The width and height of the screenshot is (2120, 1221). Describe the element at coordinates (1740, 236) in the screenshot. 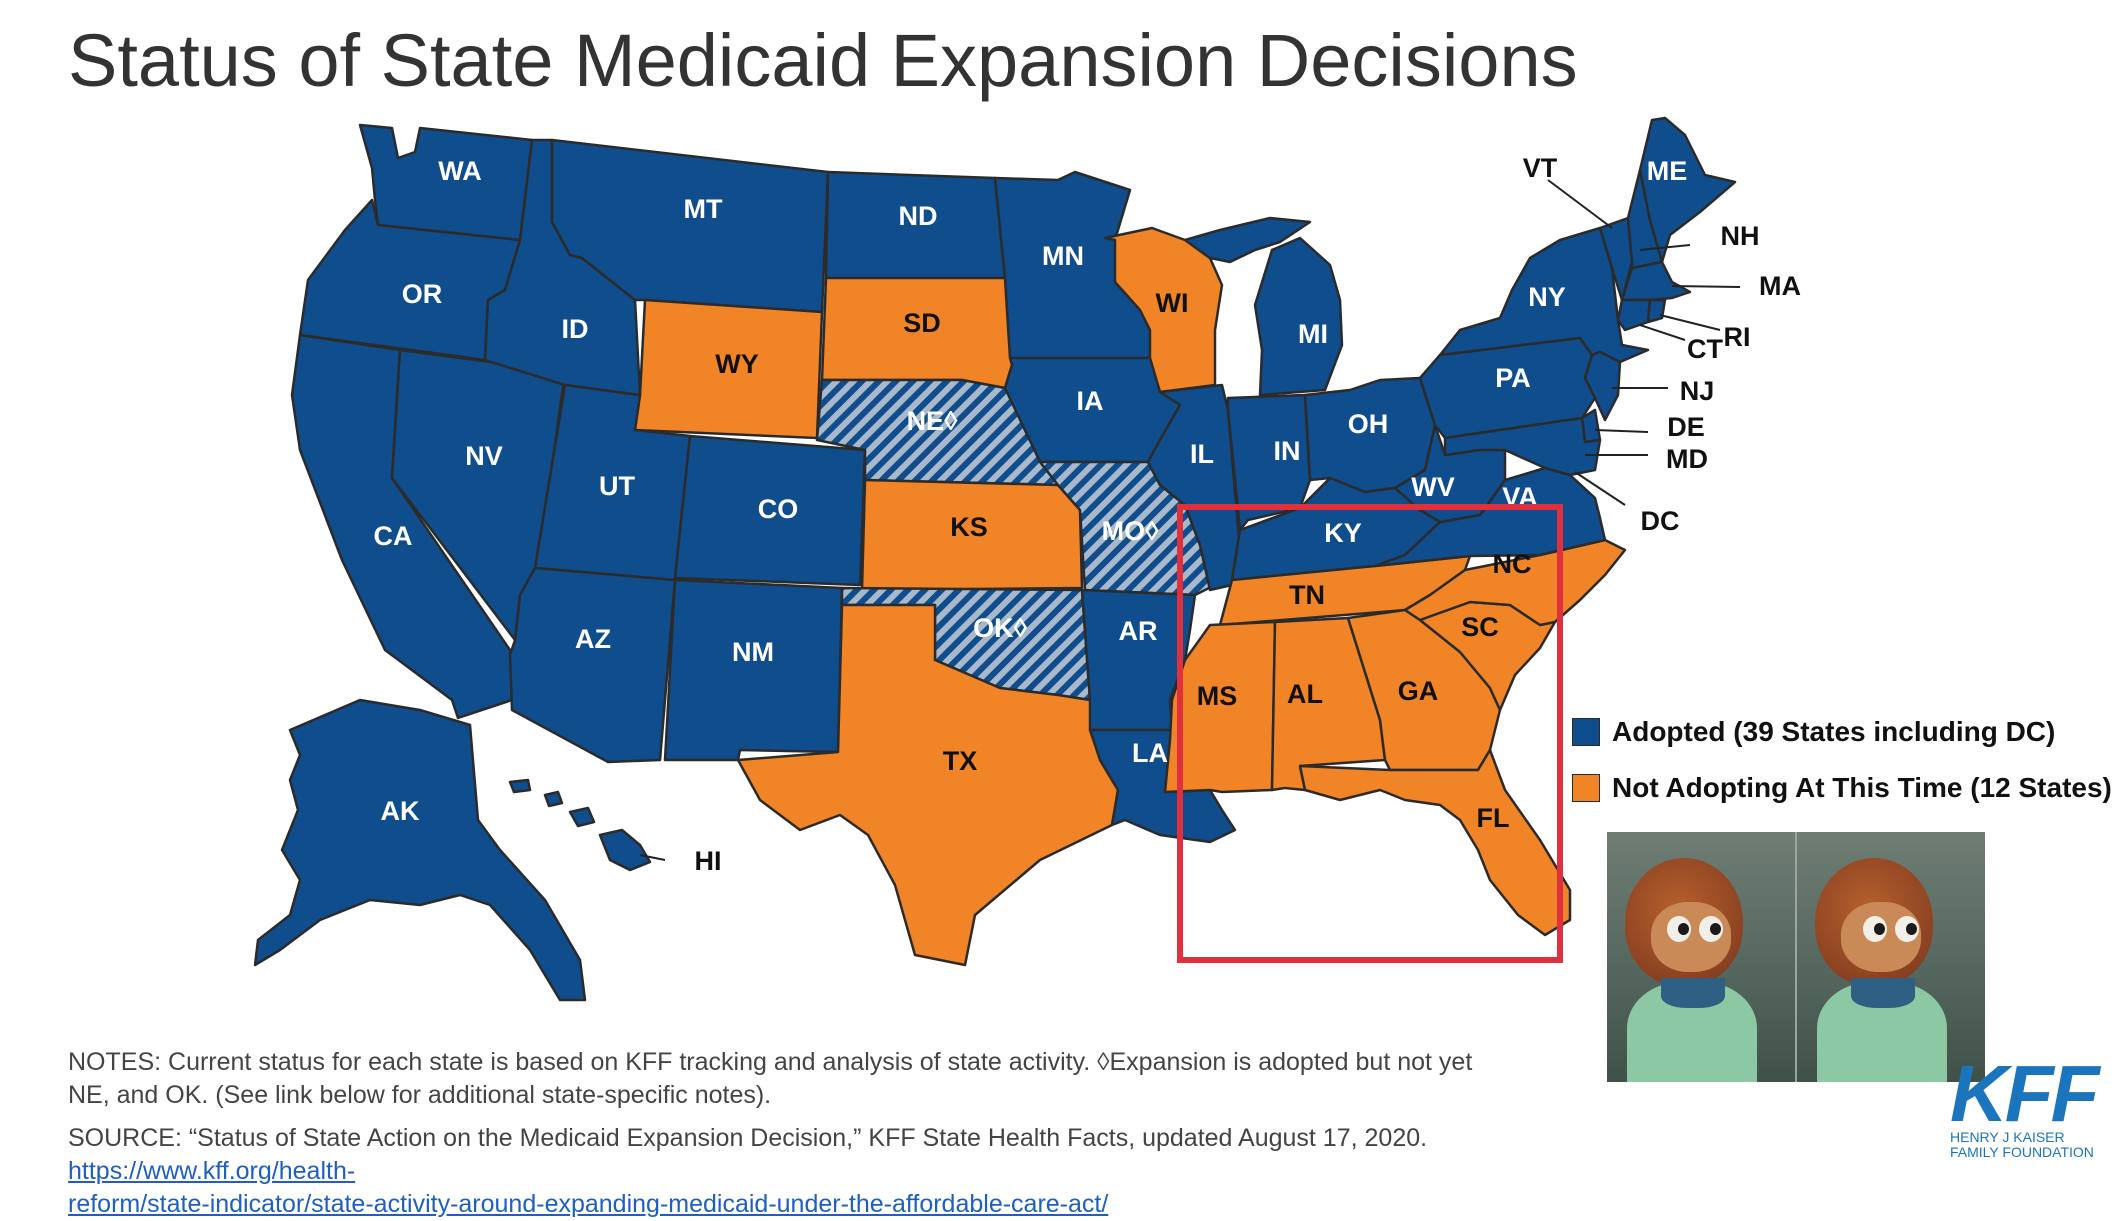

I see `label-nh: NH` at that location.